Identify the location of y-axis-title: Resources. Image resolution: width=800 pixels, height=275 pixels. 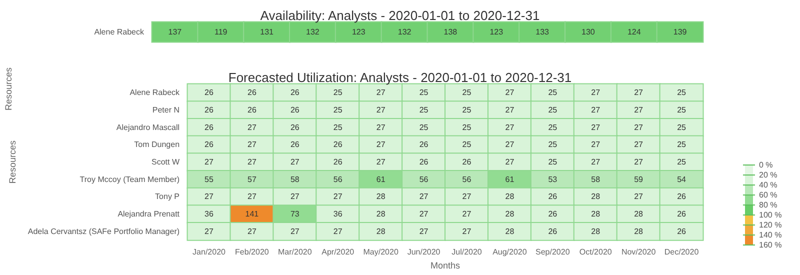
(13, 162).